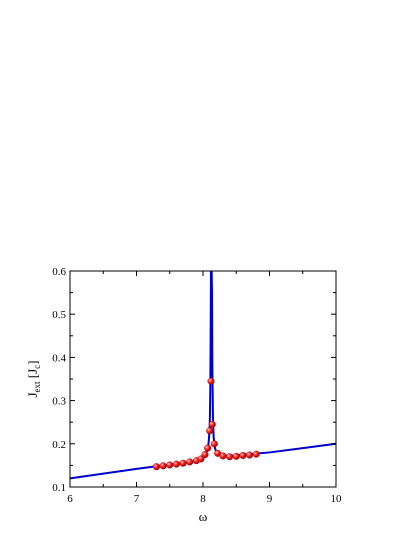 Image resolution: width=415 pixels, height=537 pixels. Describe the element at coordinates (137, 499) in the screenshot. I see `x-tick-label: 7` at that location.